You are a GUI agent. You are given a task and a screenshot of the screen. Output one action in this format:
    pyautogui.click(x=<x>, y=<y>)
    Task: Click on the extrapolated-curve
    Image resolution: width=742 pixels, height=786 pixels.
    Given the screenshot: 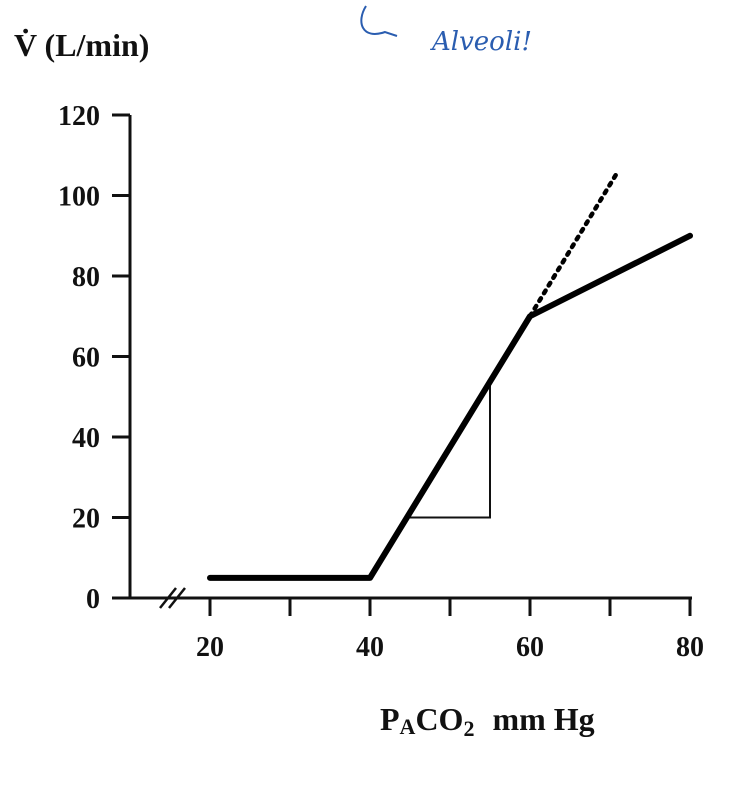 What is the action you would take?
    pyautogui.click(x=574, y=244)
    